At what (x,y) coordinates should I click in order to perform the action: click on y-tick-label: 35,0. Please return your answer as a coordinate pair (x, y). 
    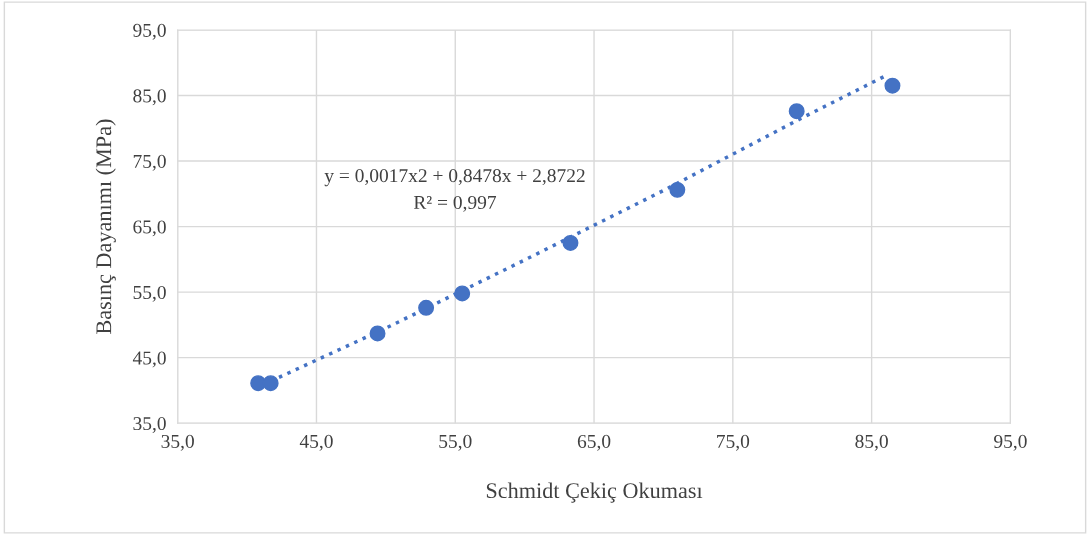
    Looking at the image, I should click on (149, 425).